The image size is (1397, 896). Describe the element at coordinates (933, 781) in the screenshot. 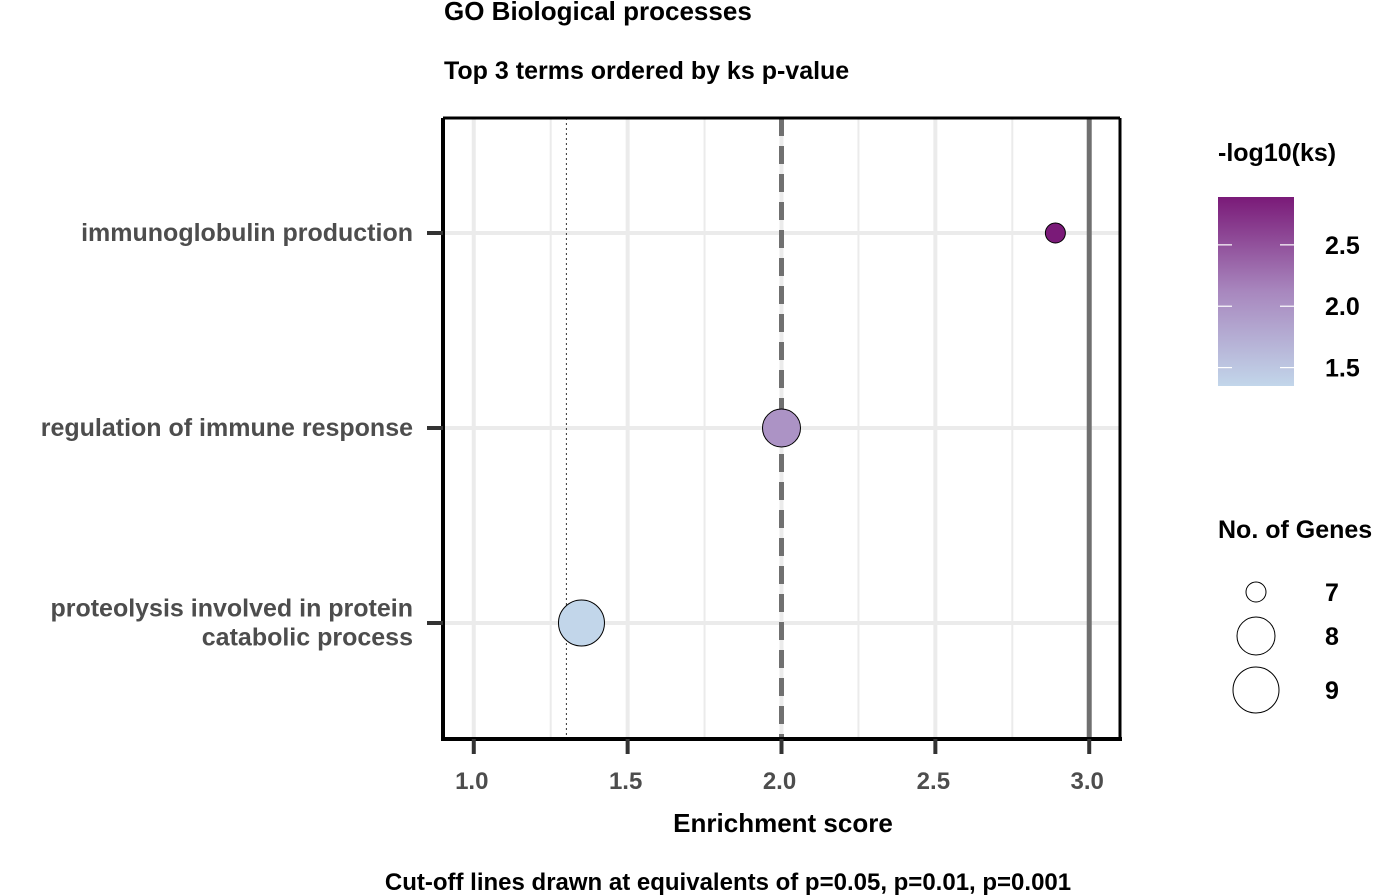

I see `x-tick-label: 2.5` at that location.